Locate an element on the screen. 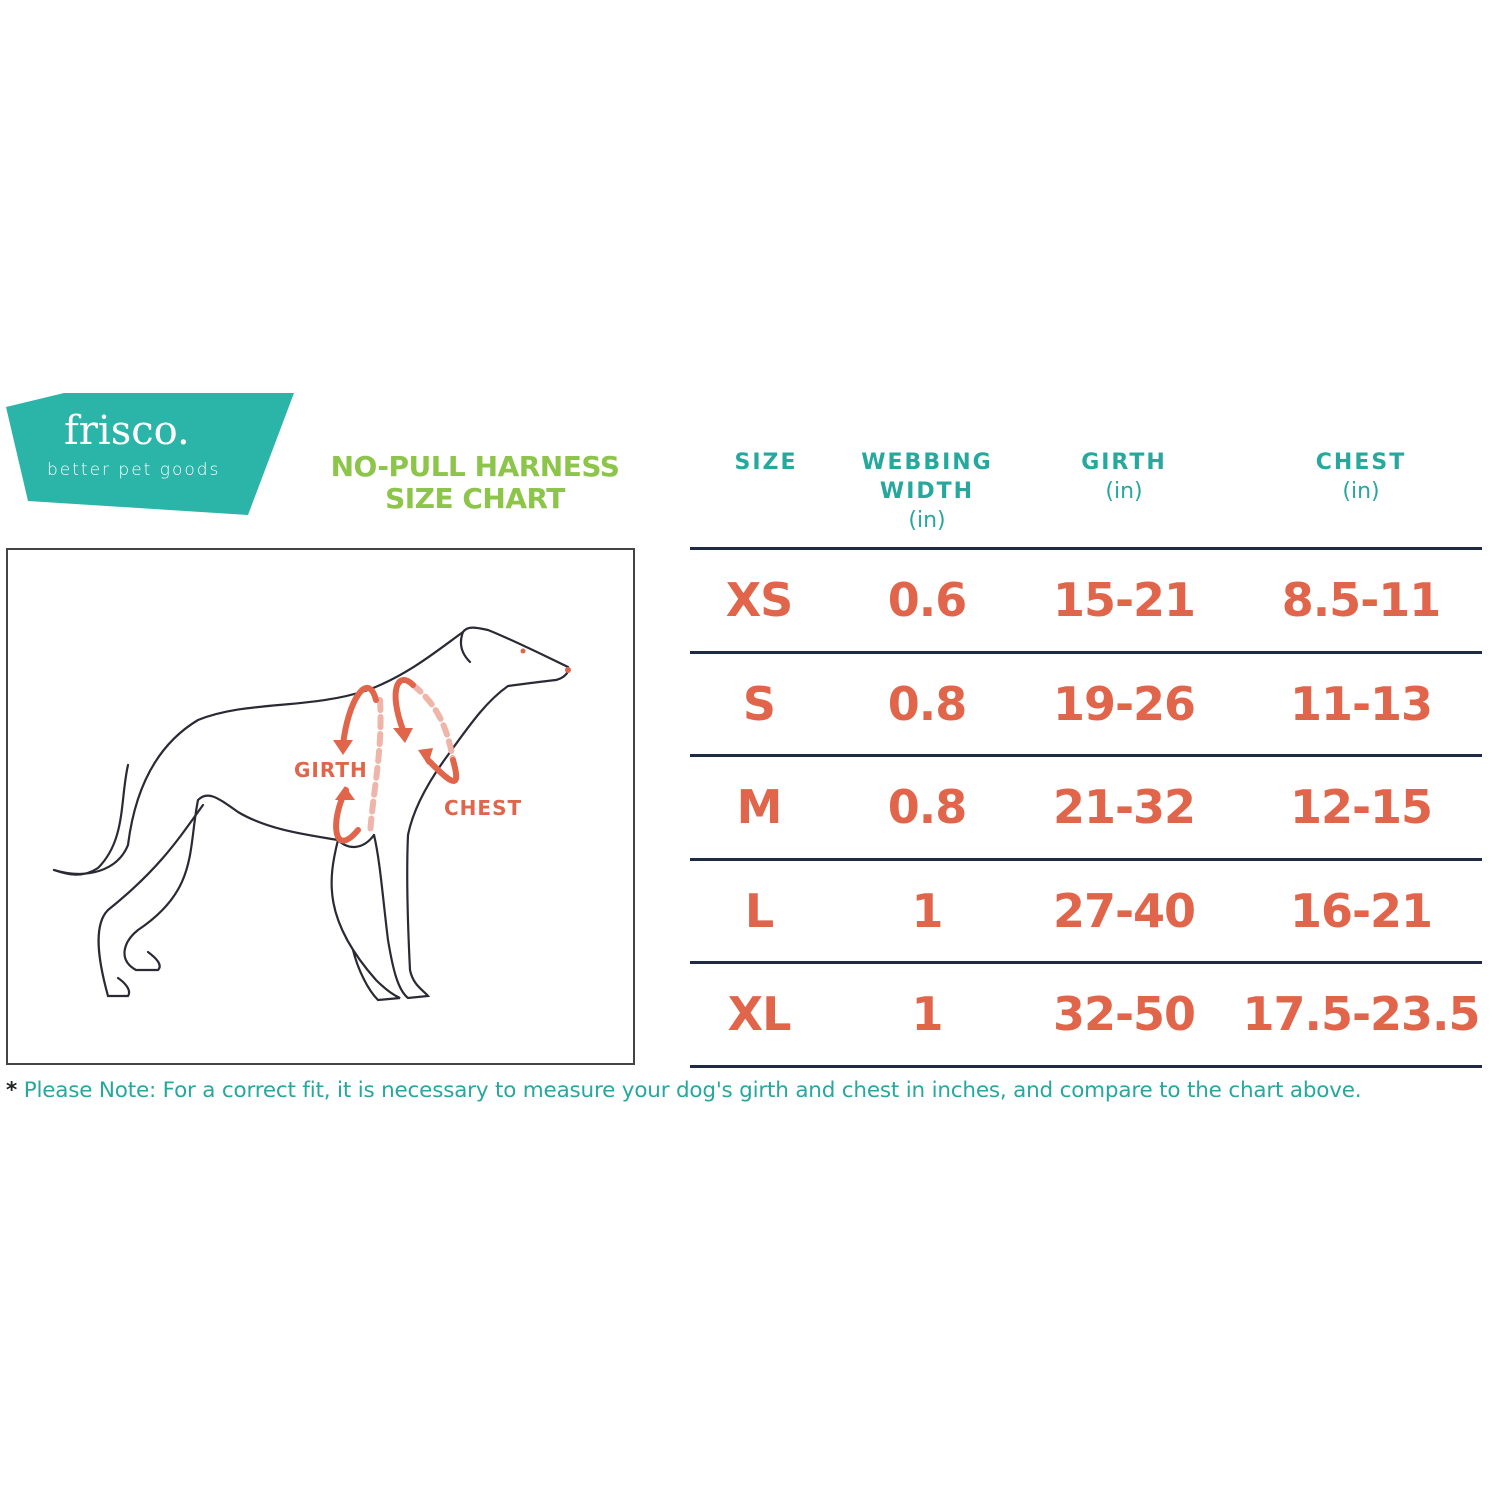  chest-label: CHEST is located at coordinates (483, 808).